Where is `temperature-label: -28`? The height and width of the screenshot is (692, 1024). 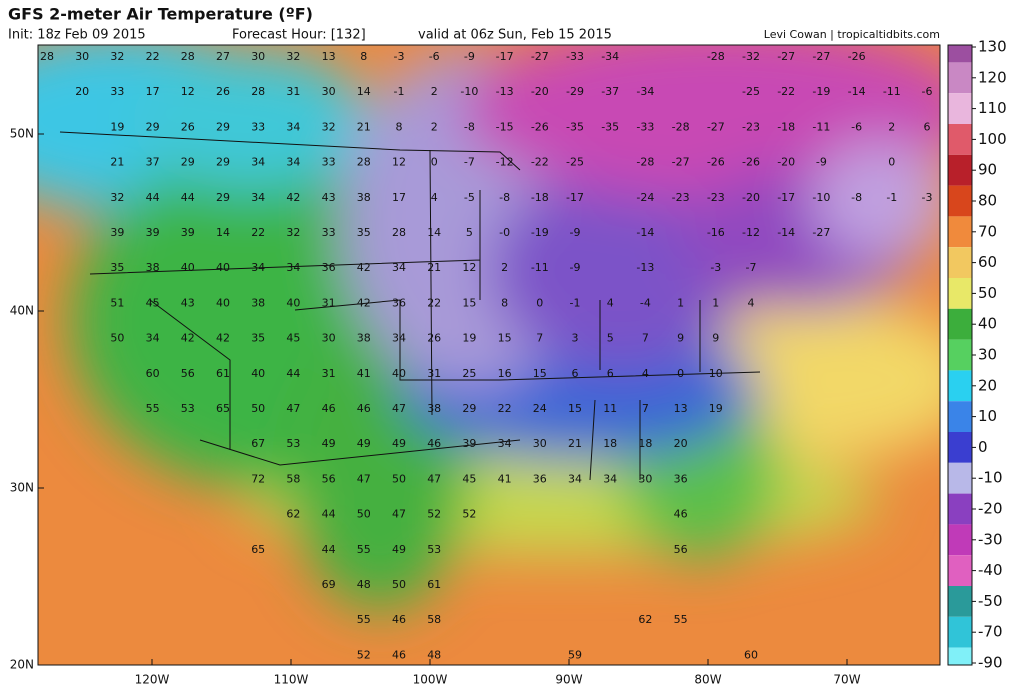
temperature-label: -28 is located at coordinates (681, 126).